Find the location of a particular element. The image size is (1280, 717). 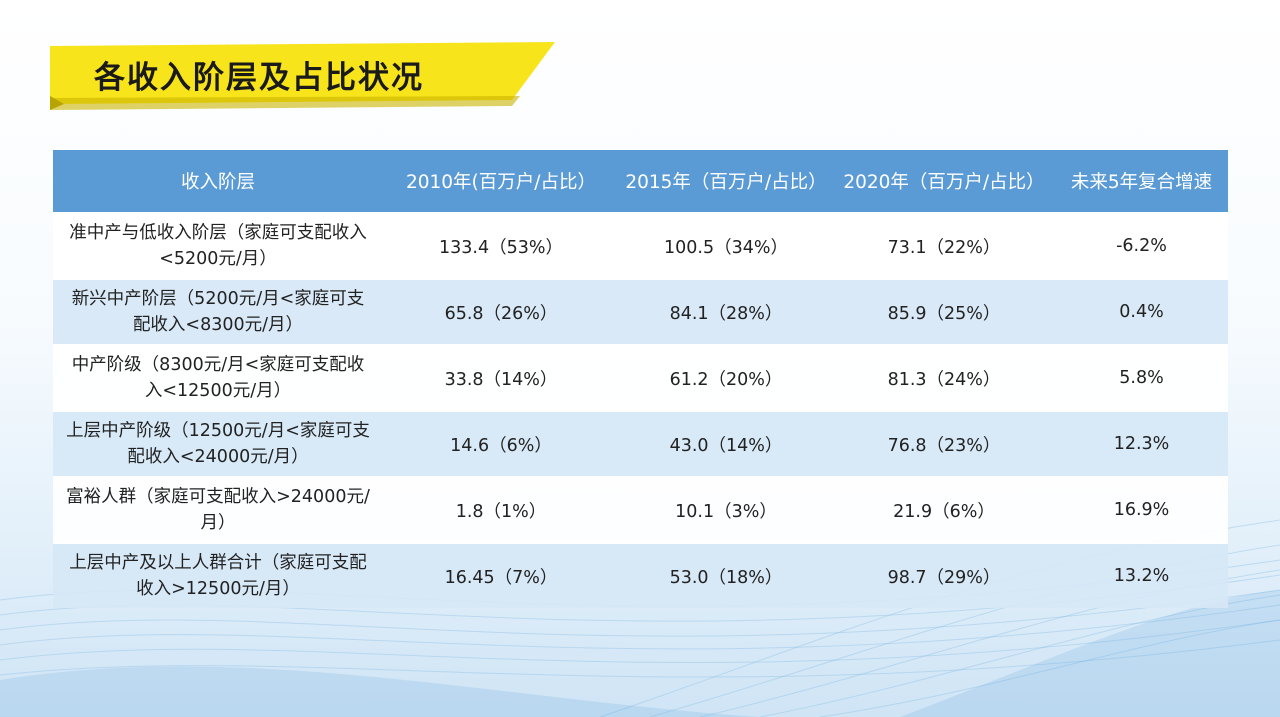

banner-shape is located at coordinates (302, 76).